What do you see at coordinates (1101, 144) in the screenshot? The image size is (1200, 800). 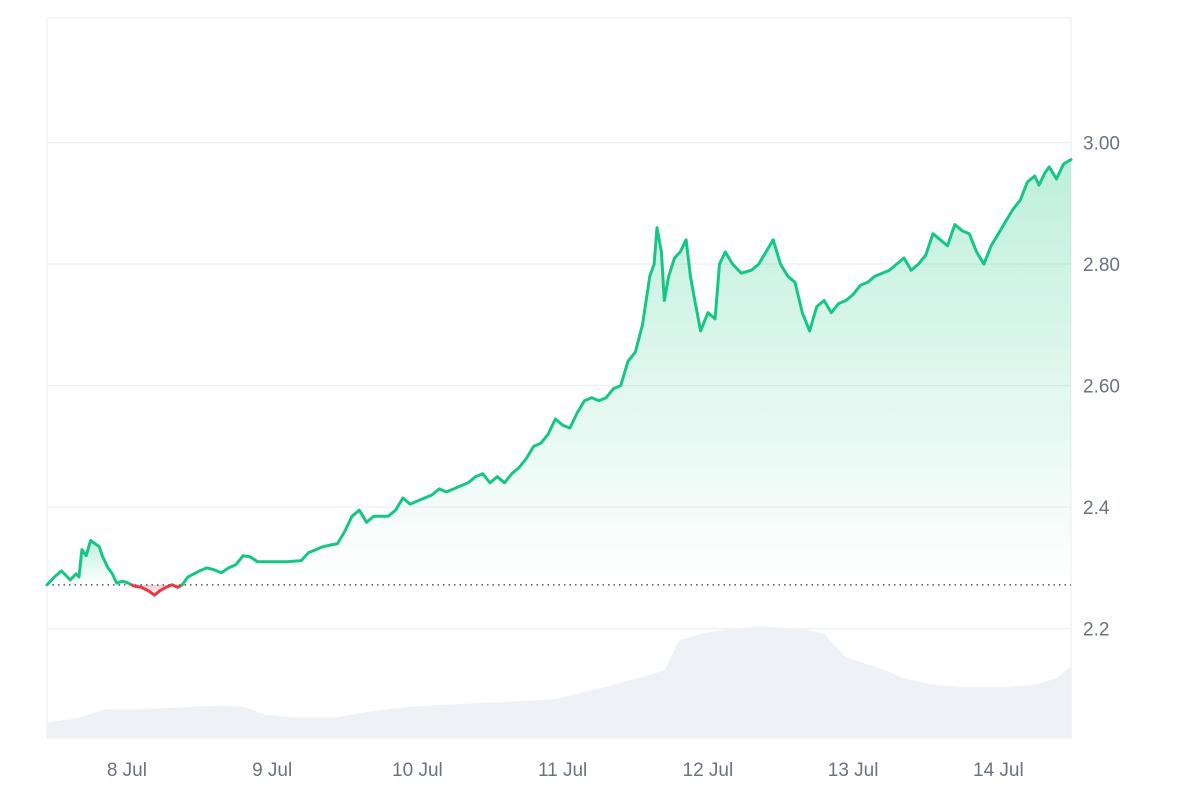 I see `y-tick-label: 3.00` at bounding box center [1101, 144].